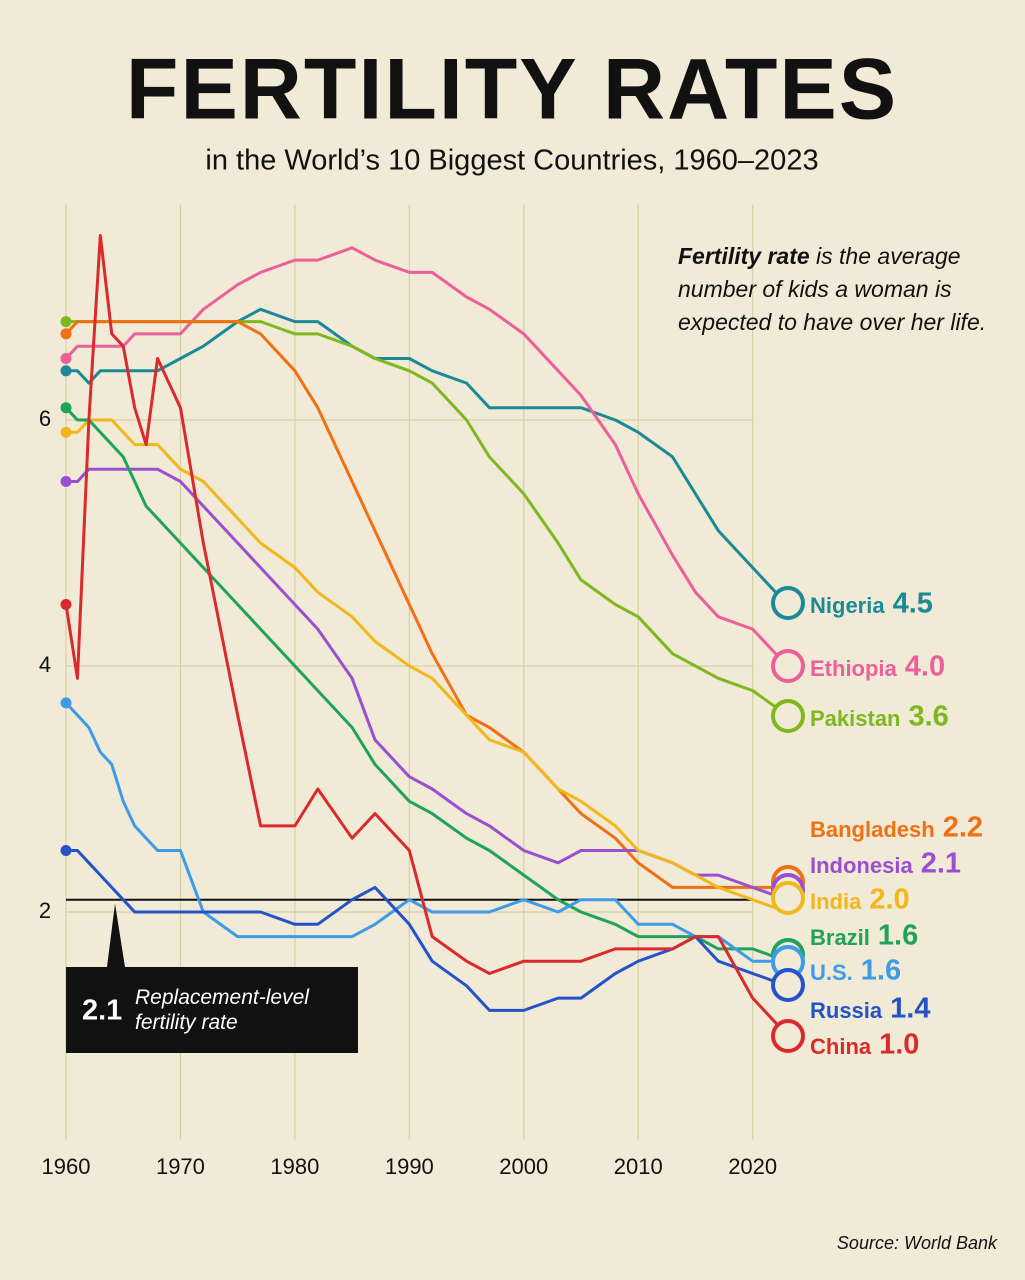  What do you see at coordinates (180, 1166) in the screenshot?
I see `x-tick-label: 1970` at bounding box center [180, 1166].